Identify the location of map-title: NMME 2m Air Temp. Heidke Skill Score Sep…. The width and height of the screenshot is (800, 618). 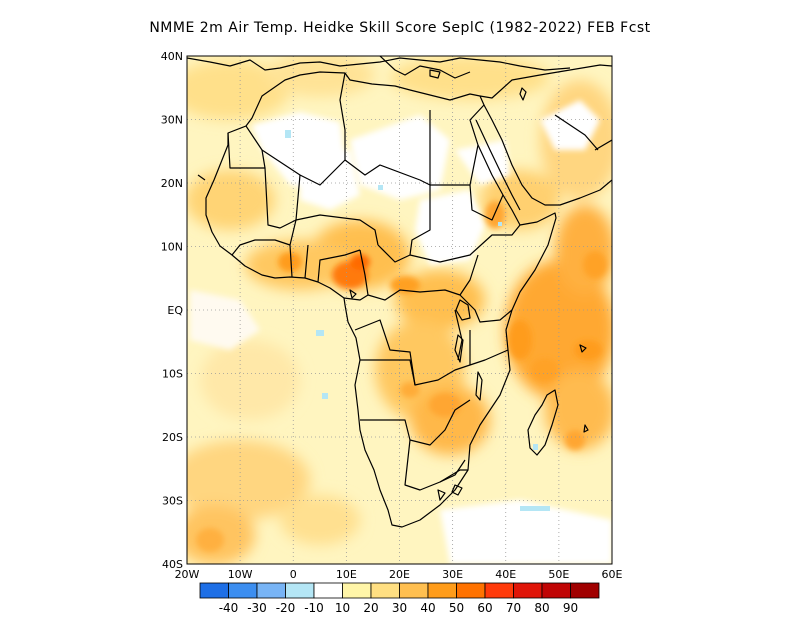
(400, 28).